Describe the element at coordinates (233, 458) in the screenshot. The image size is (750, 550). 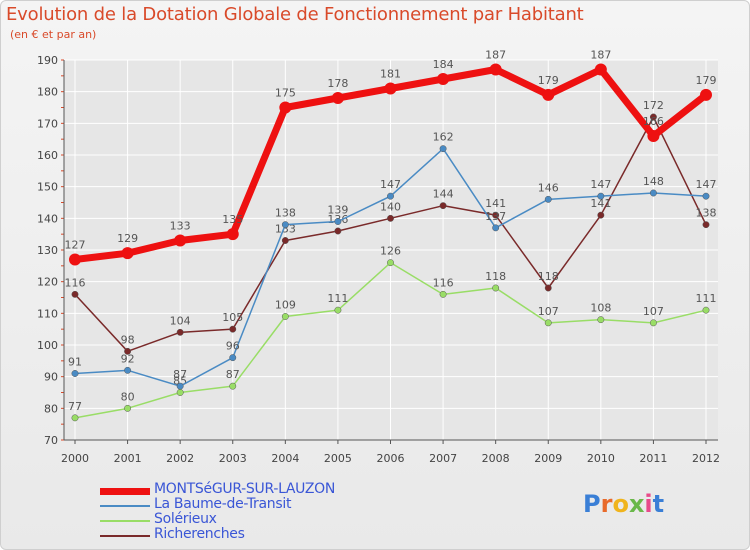
I see `x-tick-label: 2003` at that location.